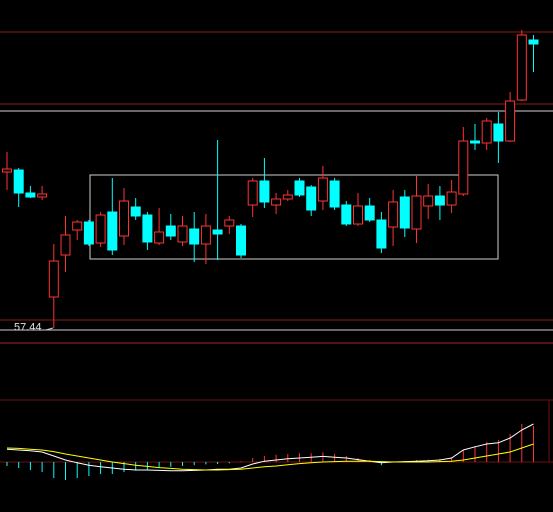 Image resolution: width=553 pixels, height=512 pixels. I want to click on low-label: 57.44, so click(28, 327).